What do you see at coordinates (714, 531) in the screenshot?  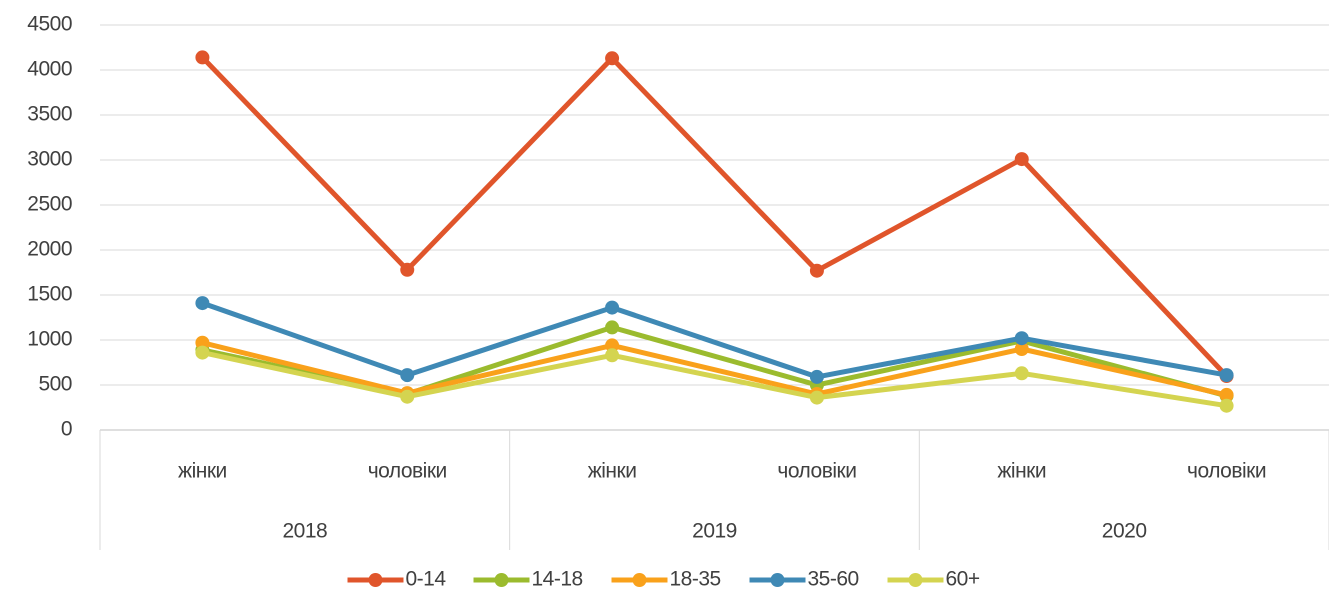 I see `group-label: 2019` at bounding box center [714, 531].